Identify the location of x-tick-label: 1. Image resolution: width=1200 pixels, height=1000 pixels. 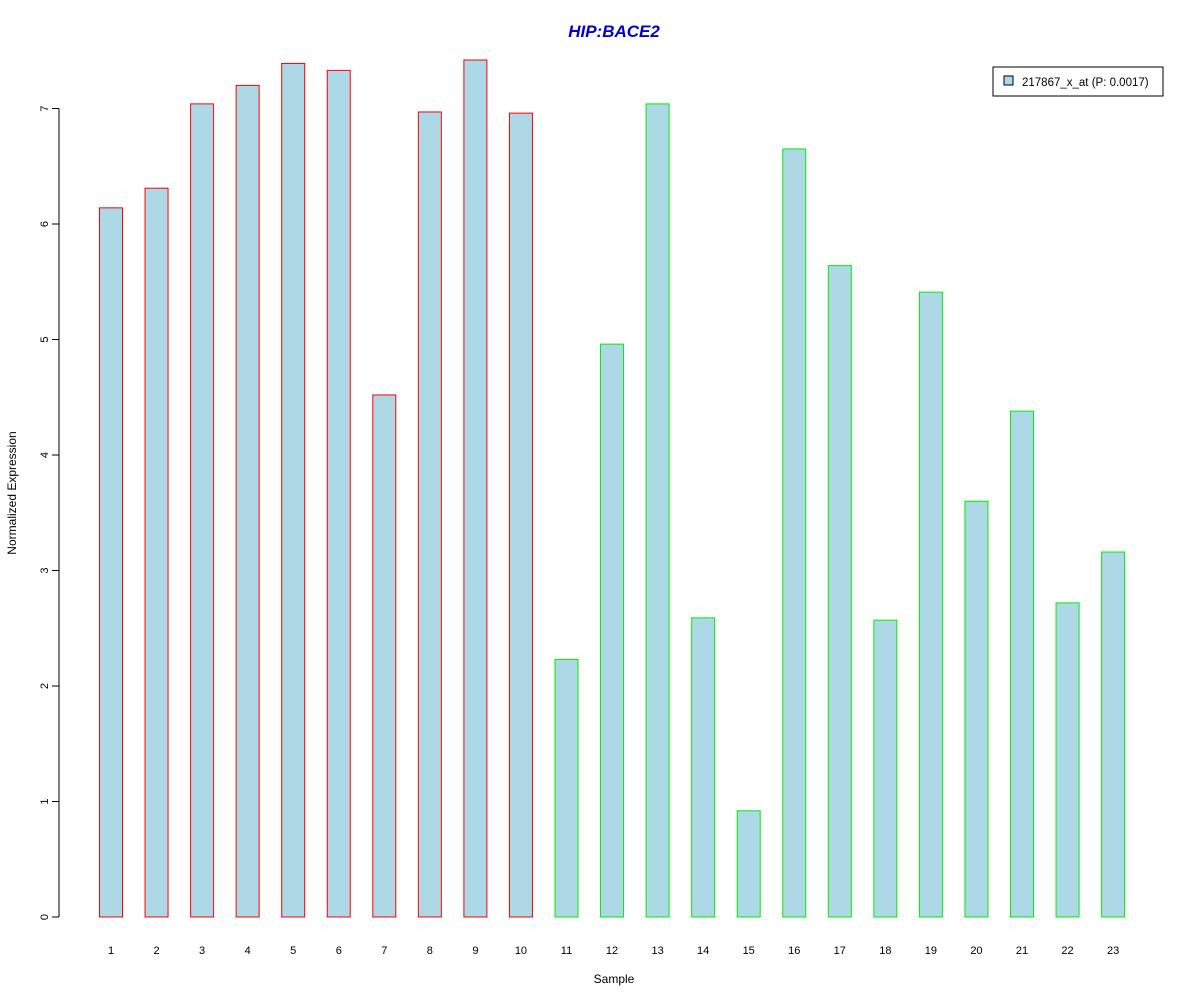
(111, 951).